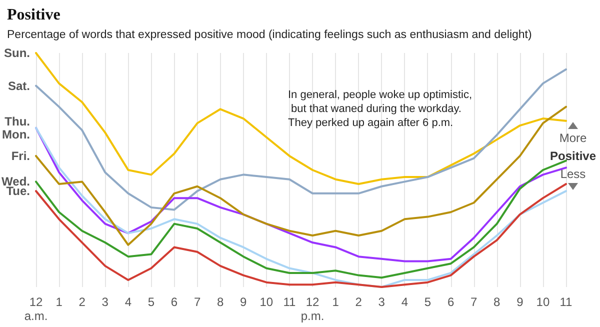 This screenshot has width=600, height=327. I want to click on x-tick-label: 12 p.m., so click(312, 309).